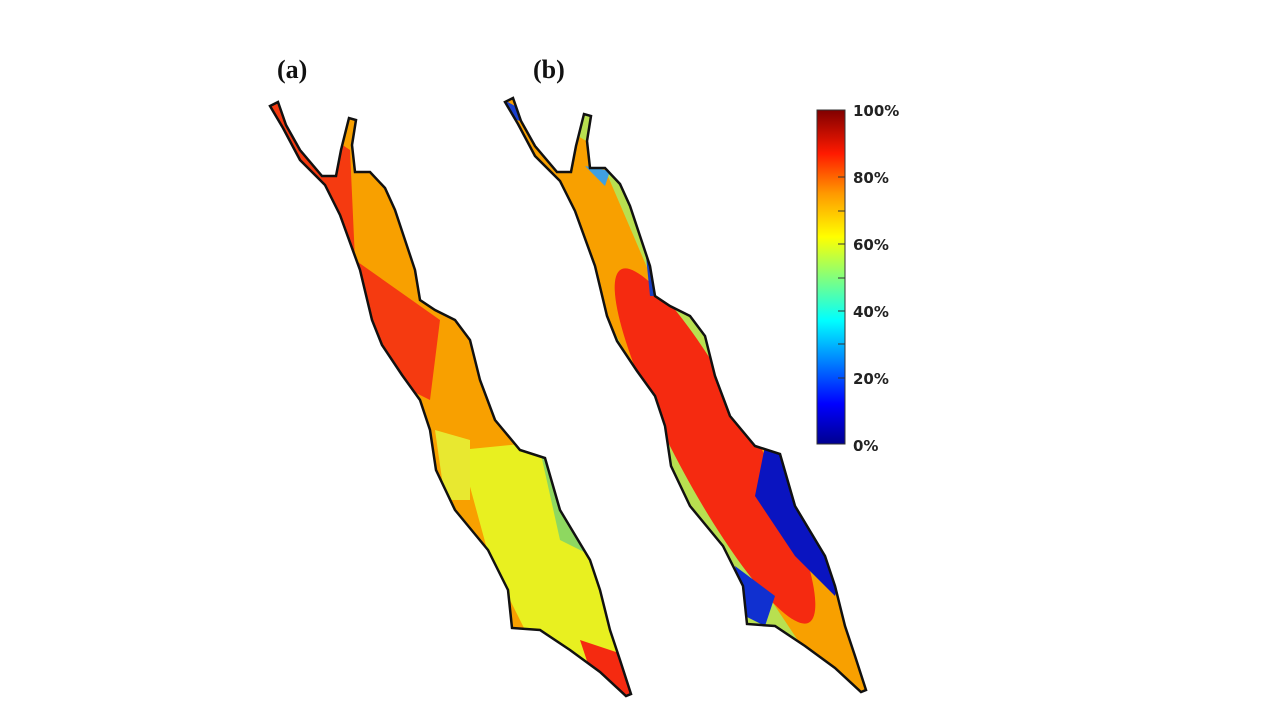 This screenshot has width=1280, height=720. What do you see at coordinates (549, 69) in the screenshot?
I see `panel-label-b: (b)` at bounding box center [549, 69].